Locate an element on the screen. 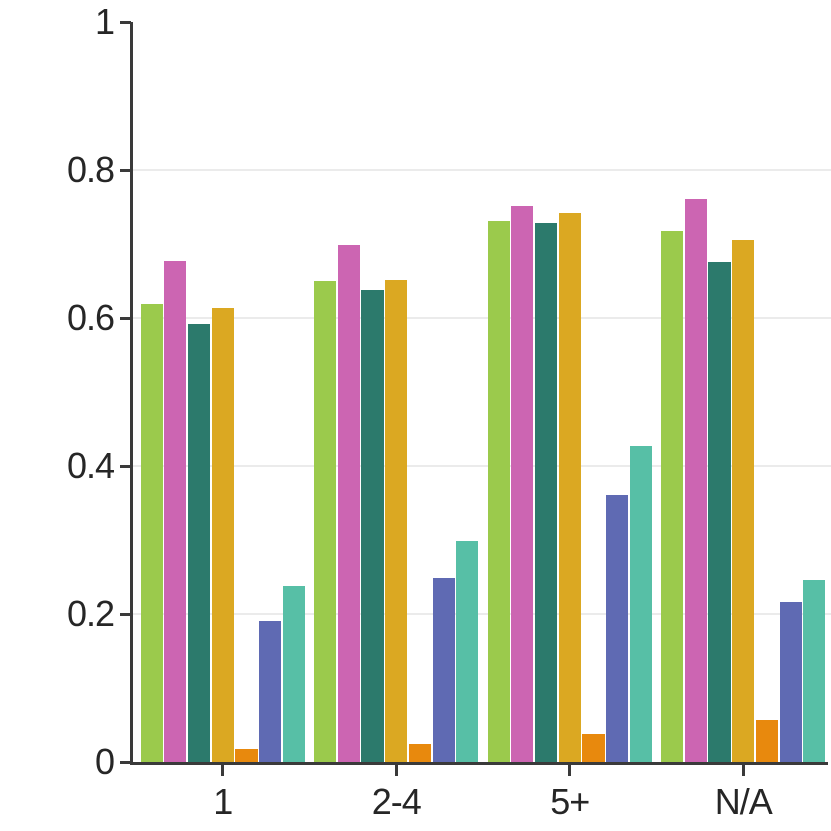 The height and width of the screenshot is (831, 831). y-tick-0.2 is located at coordinates (125, 614).